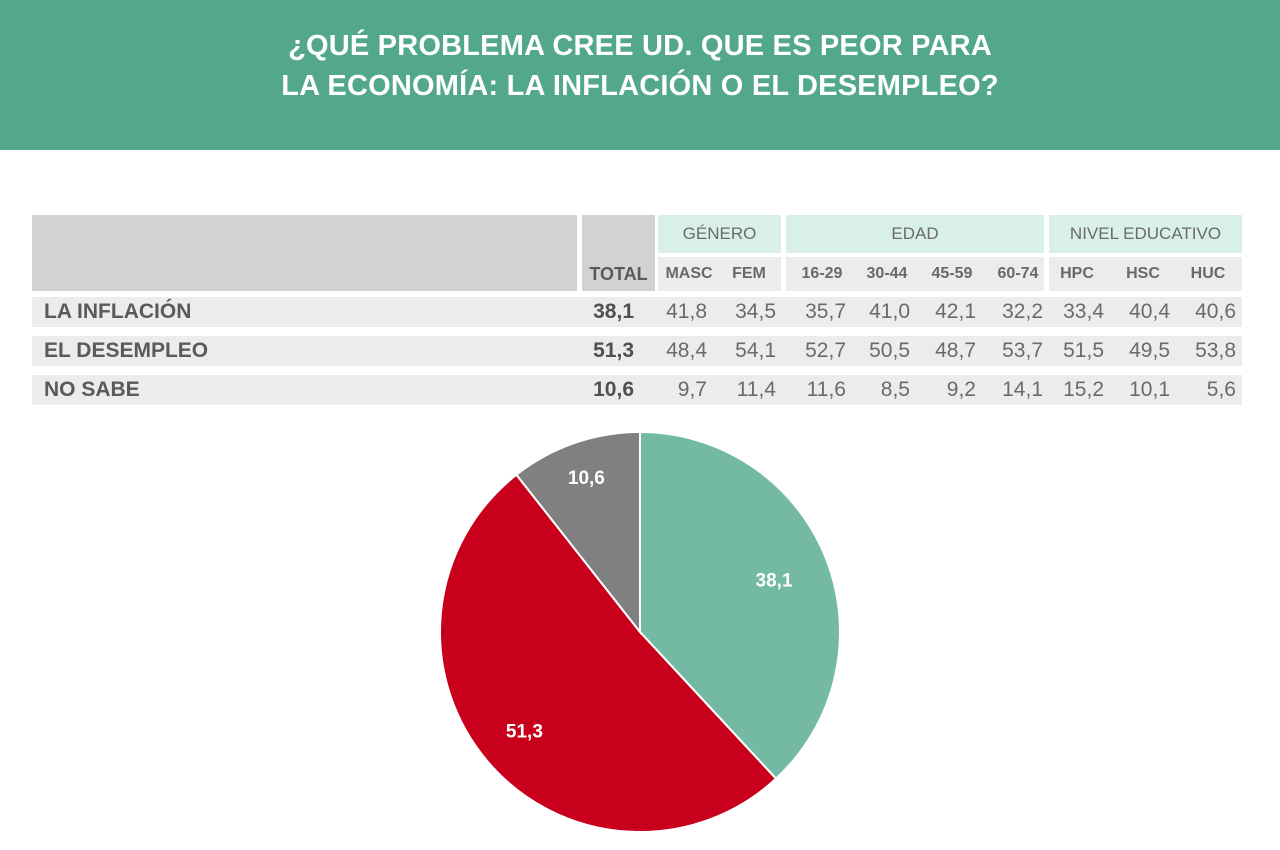 This screenshot has width=1280, height=850. I want to click on row-label-la-inflacion: LA INFLACIÓN, so click(118, 311).